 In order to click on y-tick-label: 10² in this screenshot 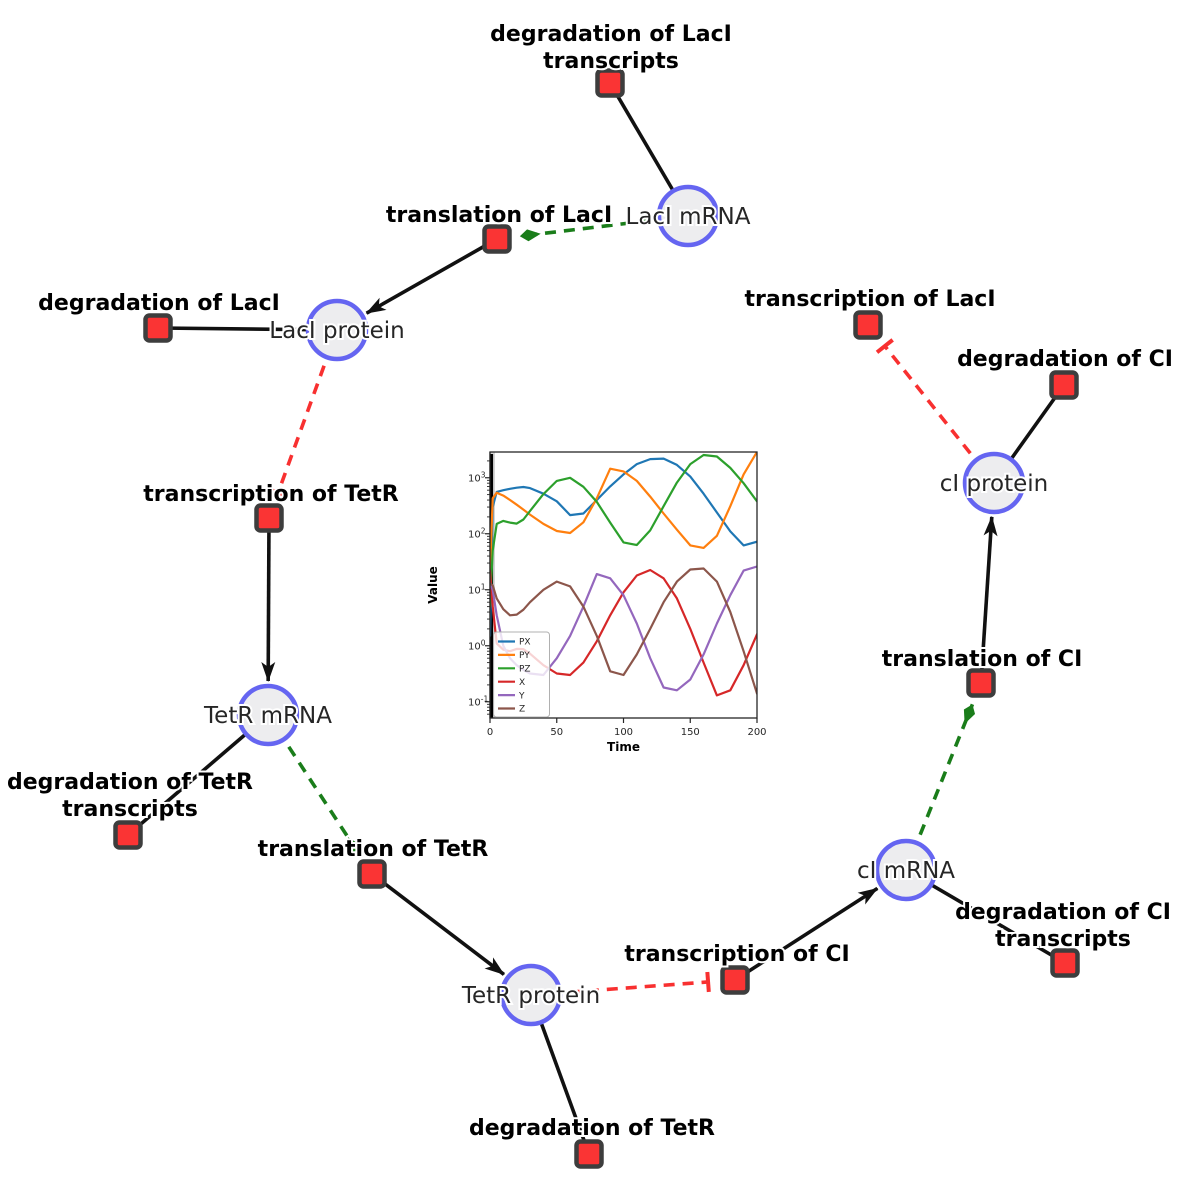, I will do `click(477, 533)`.